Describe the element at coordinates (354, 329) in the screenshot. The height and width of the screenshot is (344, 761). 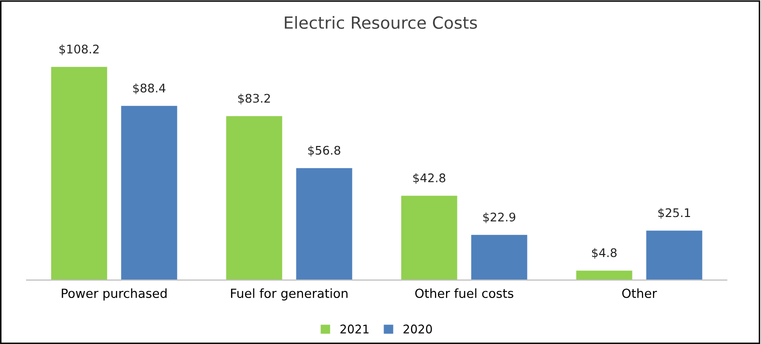
I see `legend-label: 2021` at that location.